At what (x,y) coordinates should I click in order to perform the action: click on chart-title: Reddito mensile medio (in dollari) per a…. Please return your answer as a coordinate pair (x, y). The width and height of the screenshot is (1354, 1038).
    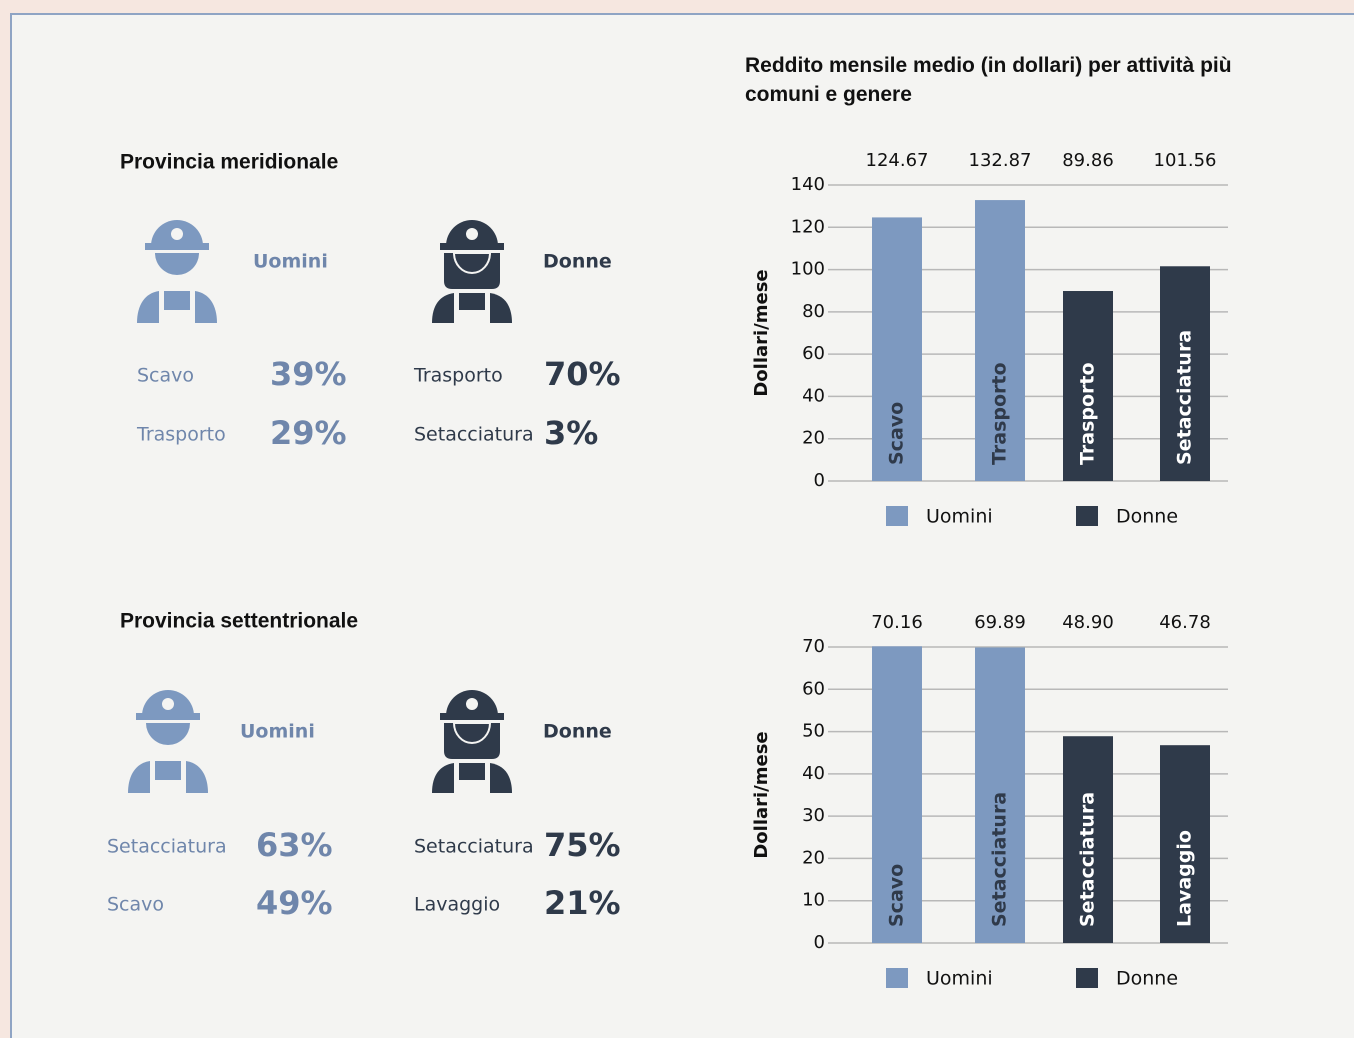
    Looking at the image, I should click on (988, 80).